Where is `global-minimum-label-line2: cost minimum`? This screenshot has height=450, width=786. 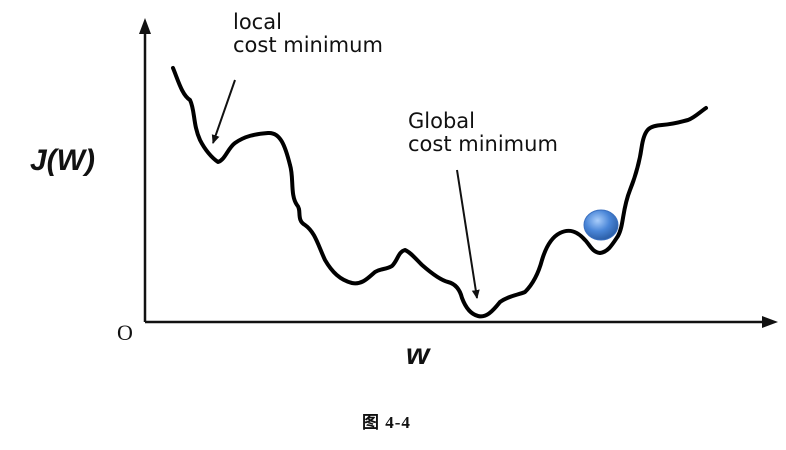 global-minimum-label-line2: cost minimum is located at coordinates (483, 144).